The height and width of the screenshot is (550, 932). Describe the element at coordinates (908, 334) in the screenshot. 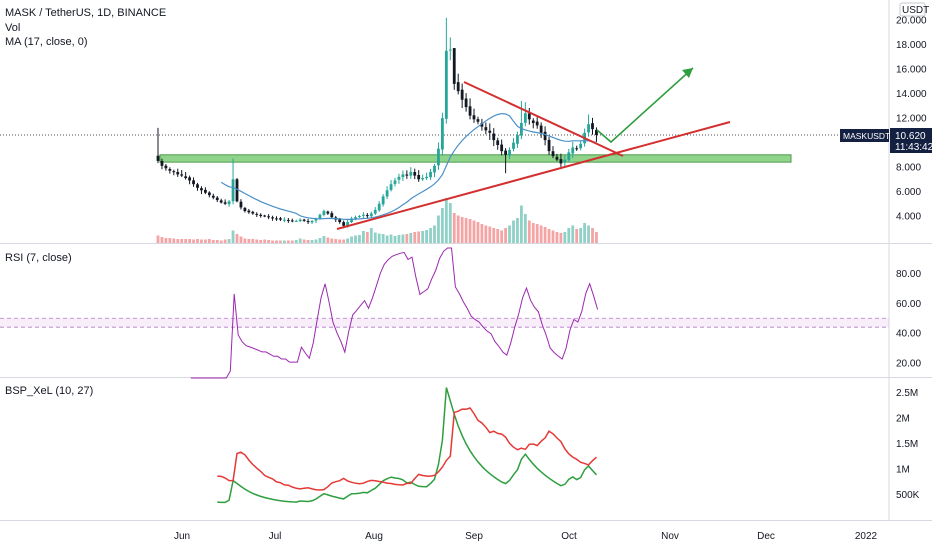

I see `axis-tick-label: 40.00` at that location.